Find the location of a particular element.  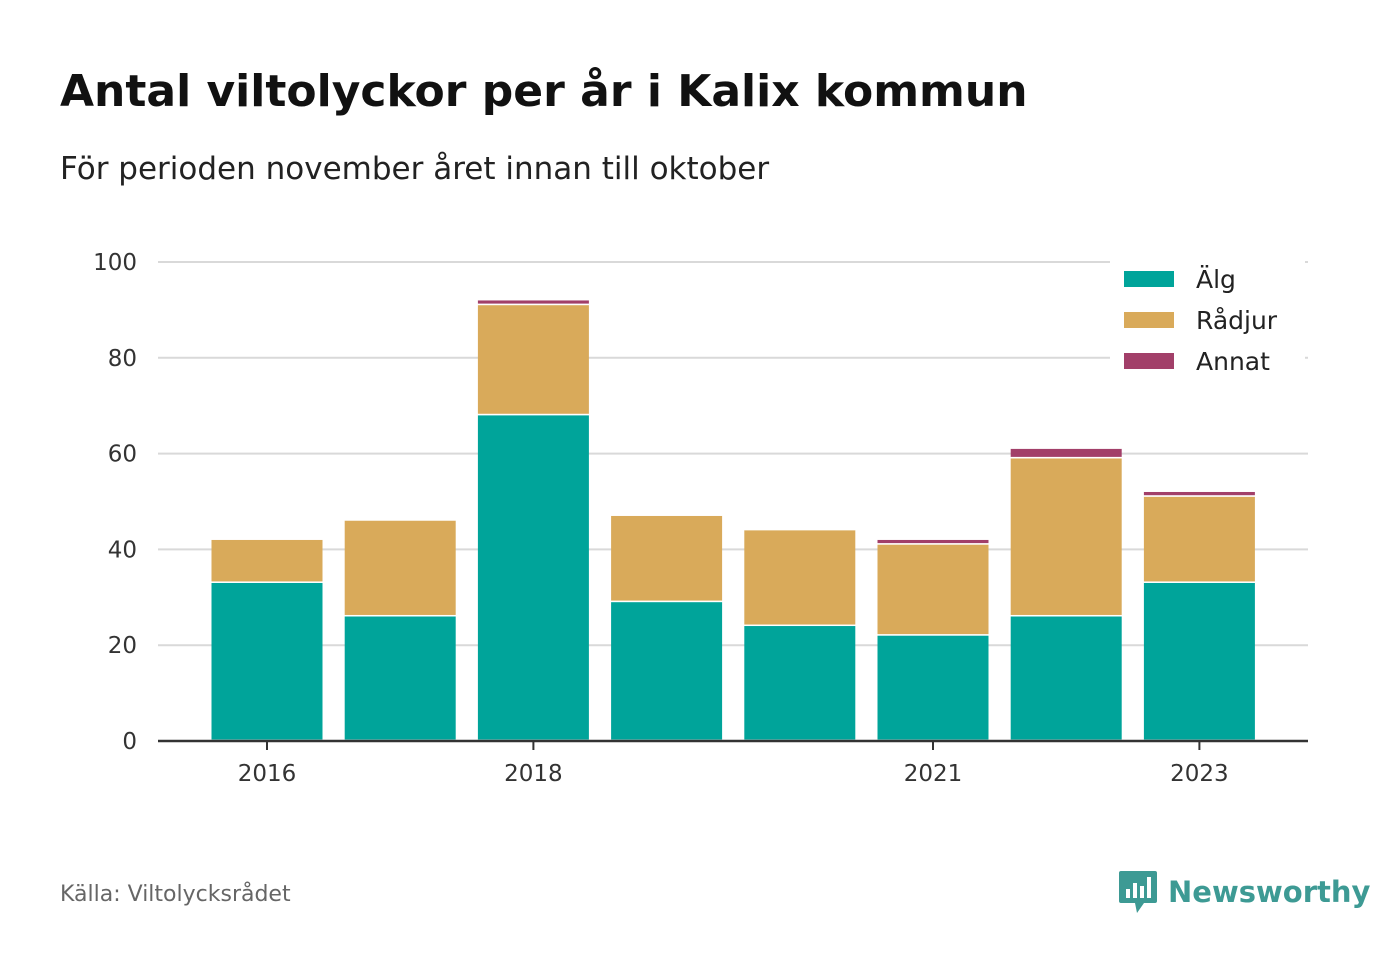

brand-logo: Newsworthy is located at coordinates (1244, 892).